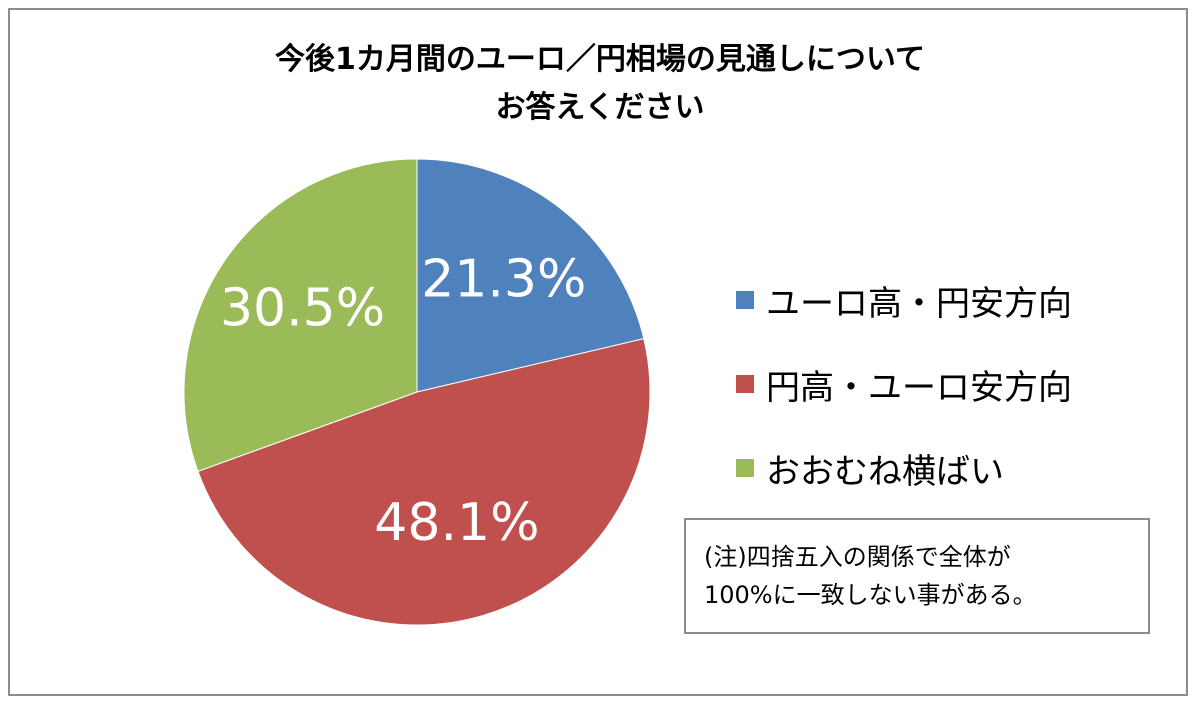 This screenshot has height=707, width=1200. I want to click on pie-label-euro-up: 21.3%, so click(503, 279).